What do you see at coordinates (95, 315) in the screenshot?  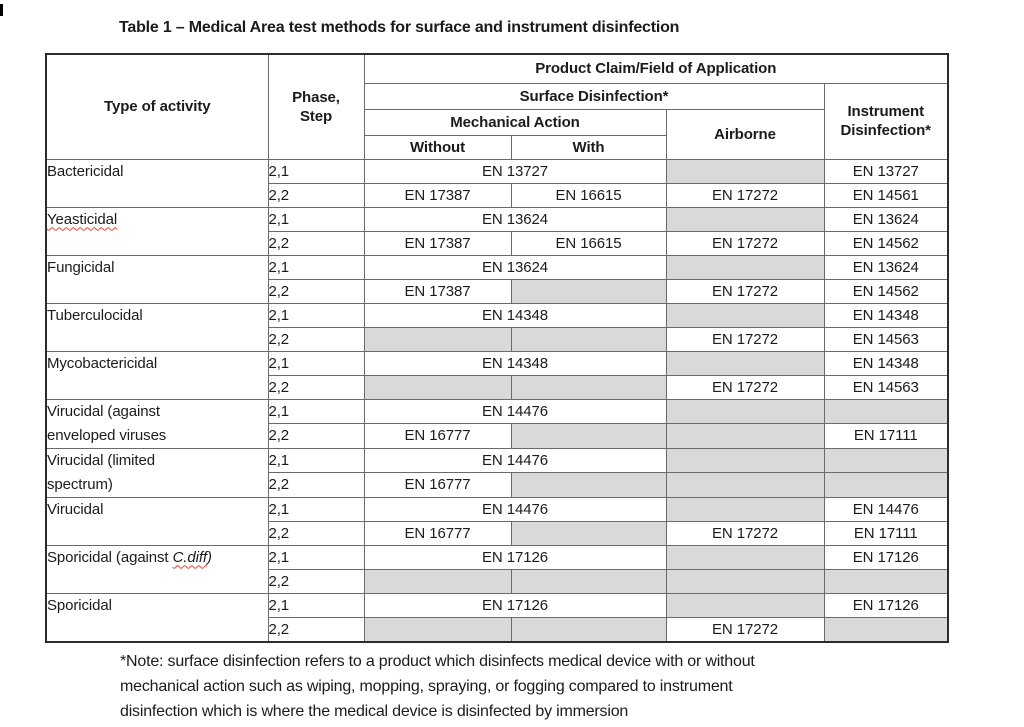 I see `activity-label-segment: Tuberculocidal` at bounding box center [95, 315].